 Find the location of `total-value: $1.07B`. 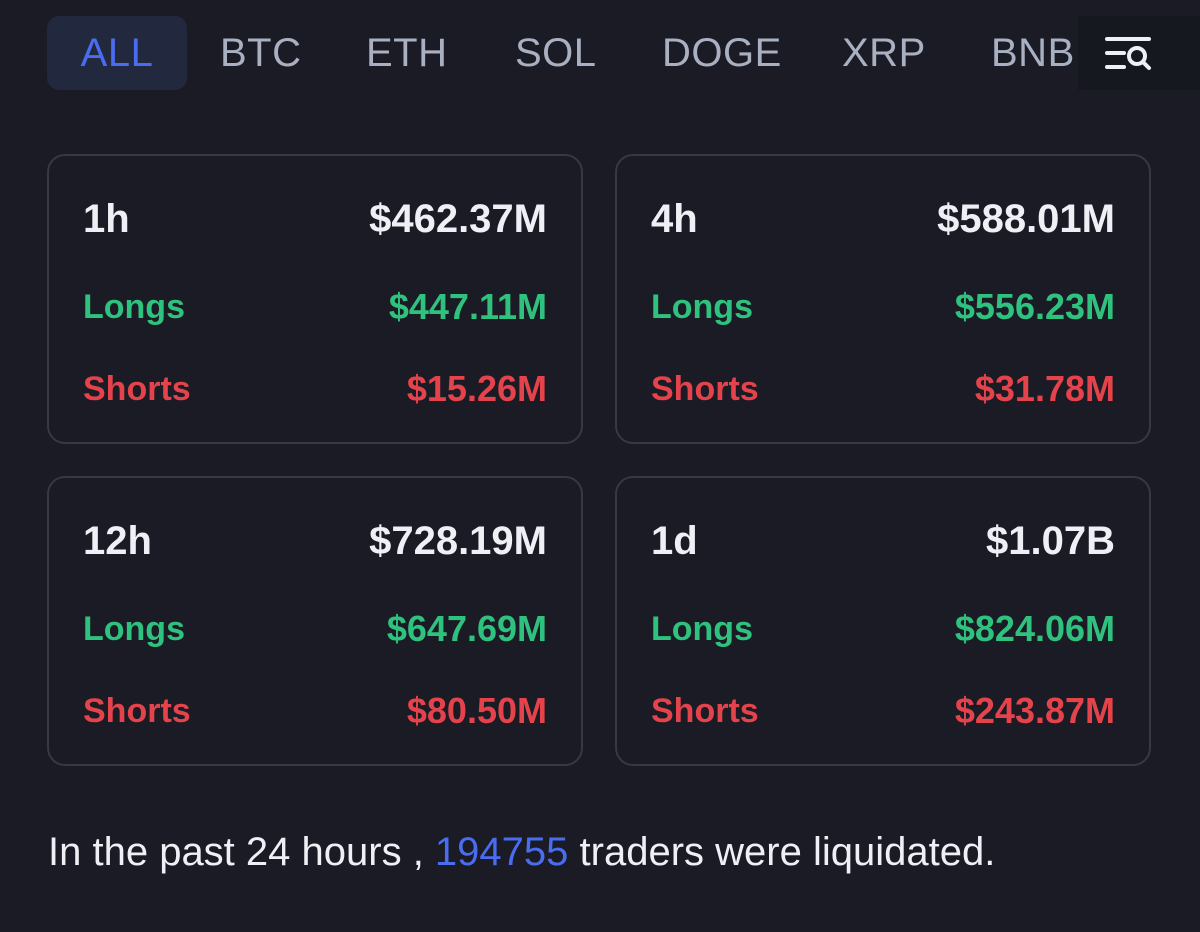

total-value: $1.07B is located at coordinates (1050, 541).